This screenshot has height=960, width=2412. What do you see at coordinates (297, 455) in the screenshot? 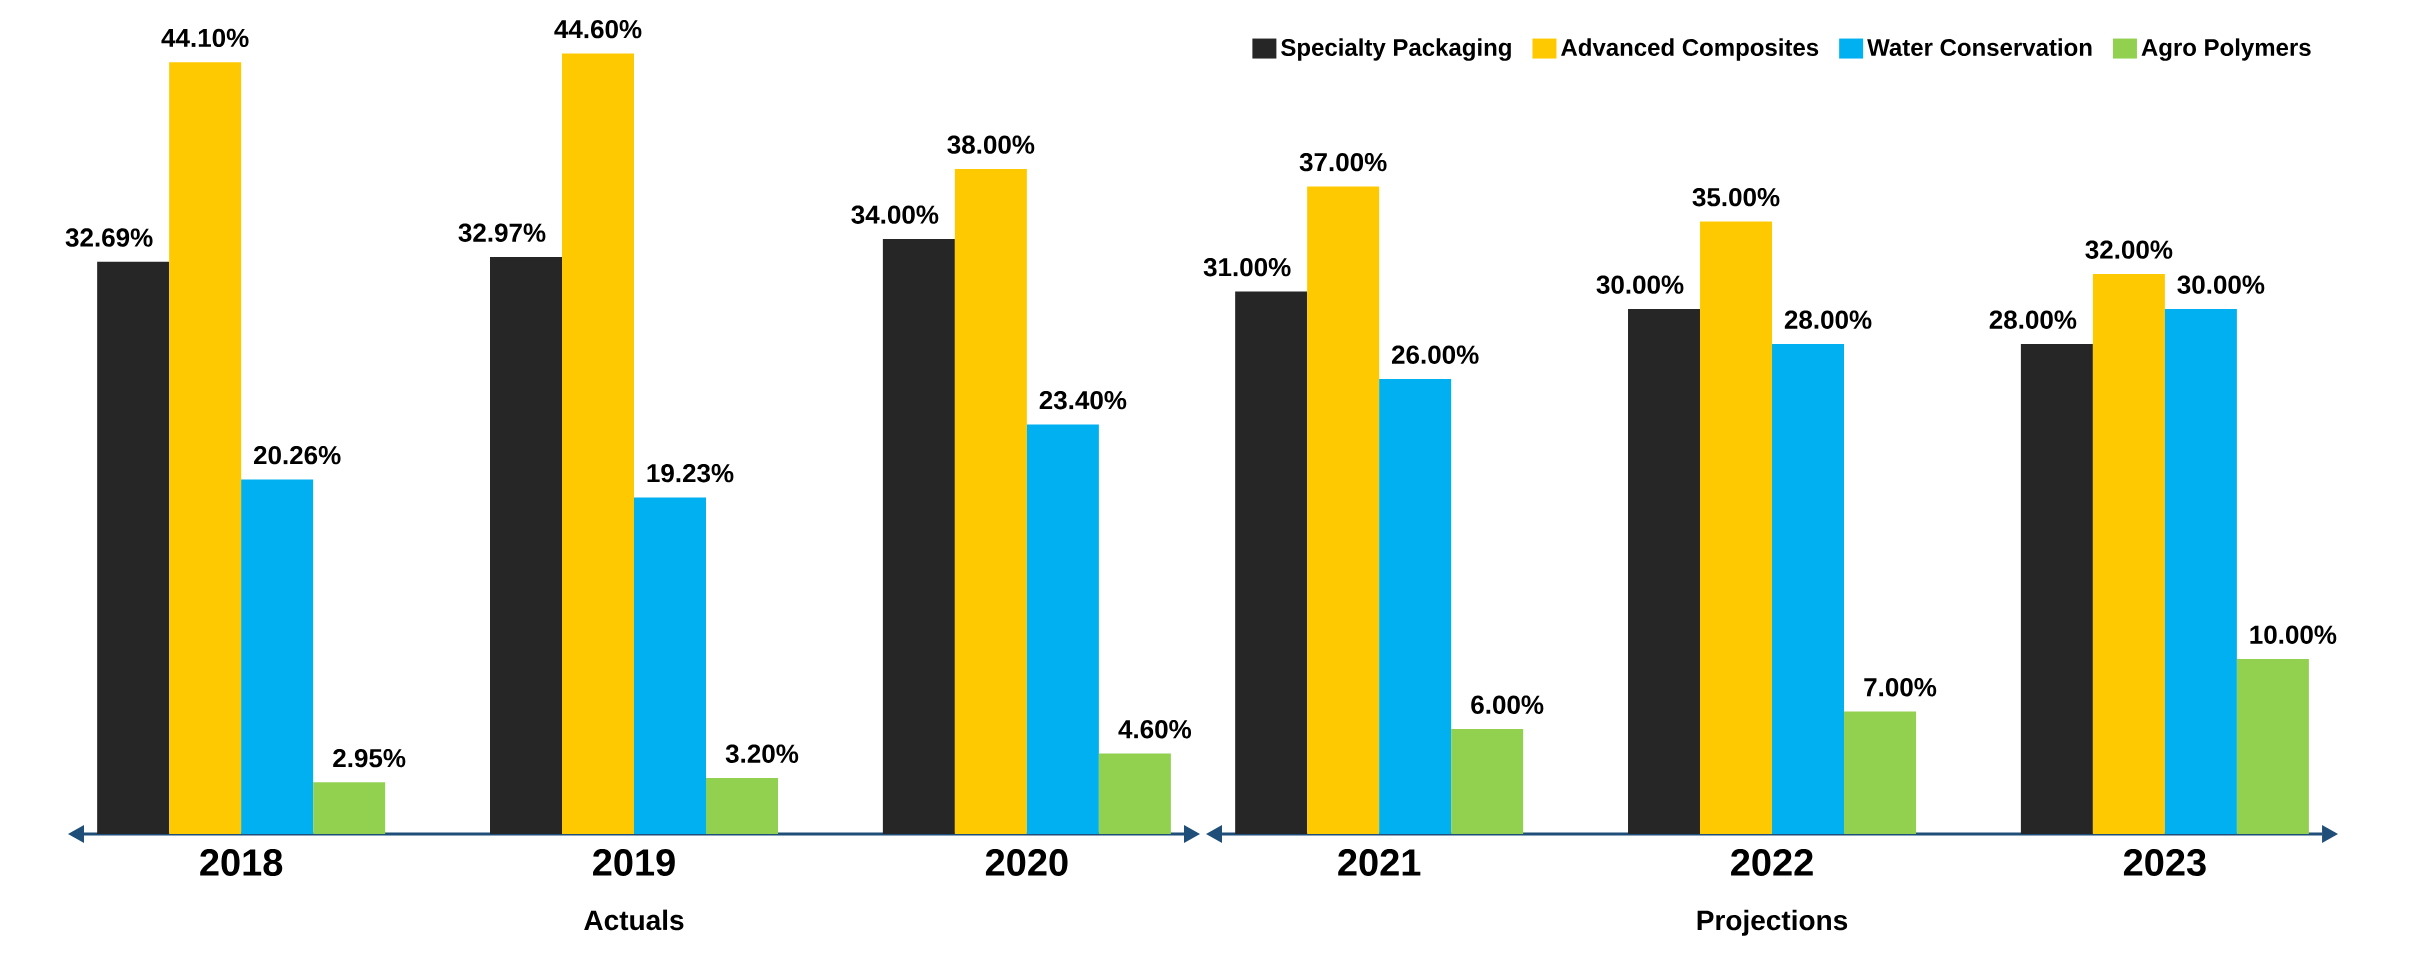
I see `data-label: 20.26%` at bounding box center [297, 455].